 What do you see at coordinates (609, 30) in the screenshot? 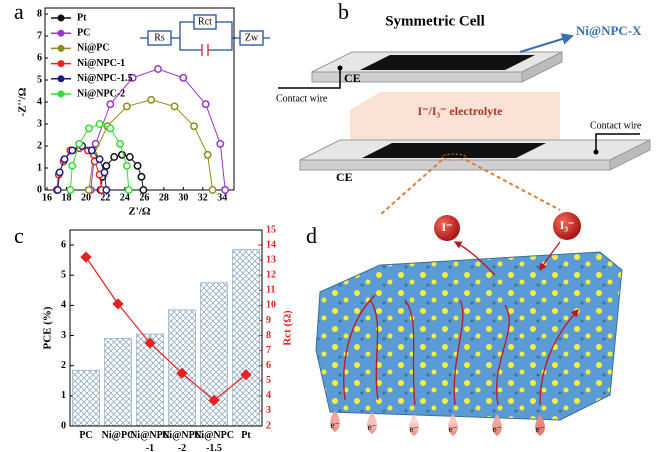
I see `electrode-label: Ni@NPC-X` at bounding box center [609, 30].